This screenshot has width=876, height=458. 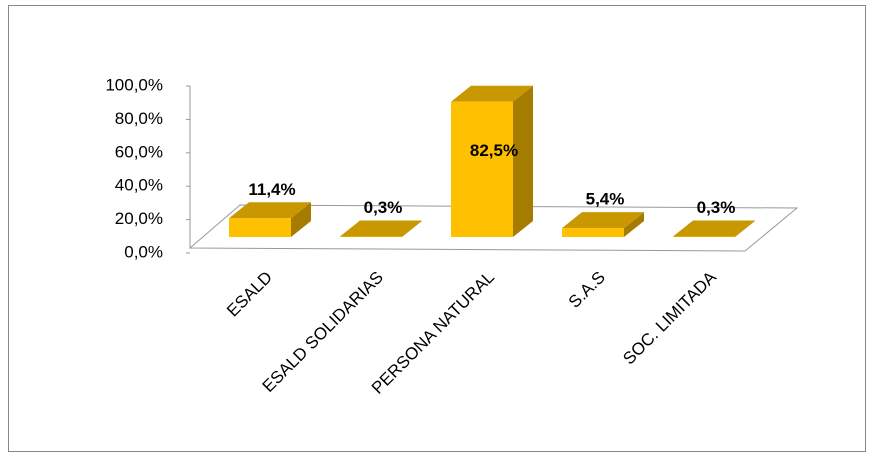 What do you see at coordinates (139, 151) in the screenshot?
I see `y-tick-label: 60,0%` at bounding box center [139, 151].